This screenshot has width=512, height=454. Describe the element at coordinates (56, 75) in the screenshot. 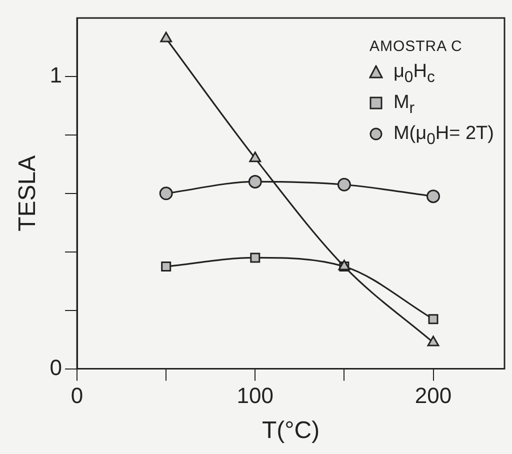

I see `y-tick-label: 1` at that location.